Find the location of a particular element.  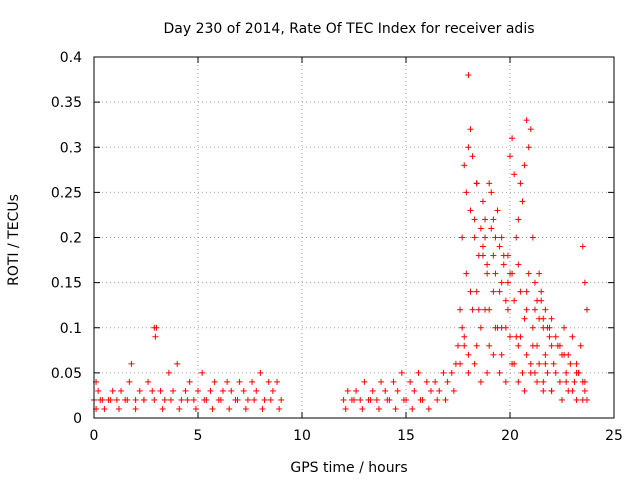

y-tick-label: 0.25 is located at coordinates (66, 193).